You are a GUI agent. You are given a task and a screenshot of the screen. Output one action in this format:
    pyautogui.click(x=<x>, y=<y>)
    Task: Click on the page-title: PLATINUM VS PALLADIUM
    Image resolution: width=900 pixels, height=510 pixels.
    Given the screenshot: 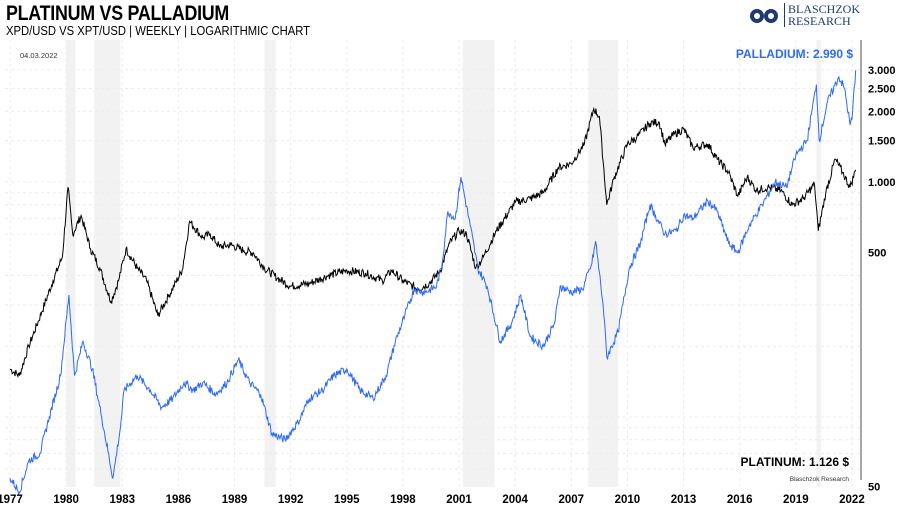 What is the action you would take?
    pyautogui.click(x=118, y=13)
    